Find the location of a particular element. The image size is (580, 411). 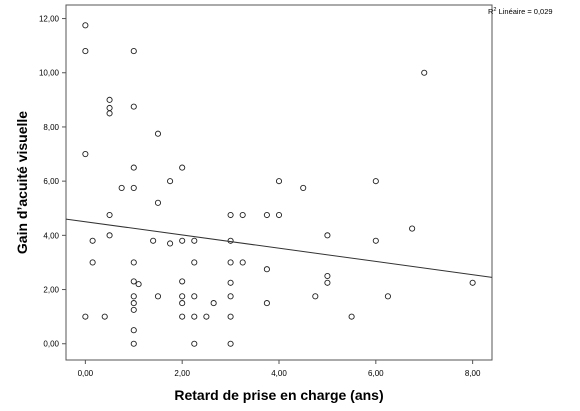

x-tick-label: 4,00 is located at coordinates (279, 373).